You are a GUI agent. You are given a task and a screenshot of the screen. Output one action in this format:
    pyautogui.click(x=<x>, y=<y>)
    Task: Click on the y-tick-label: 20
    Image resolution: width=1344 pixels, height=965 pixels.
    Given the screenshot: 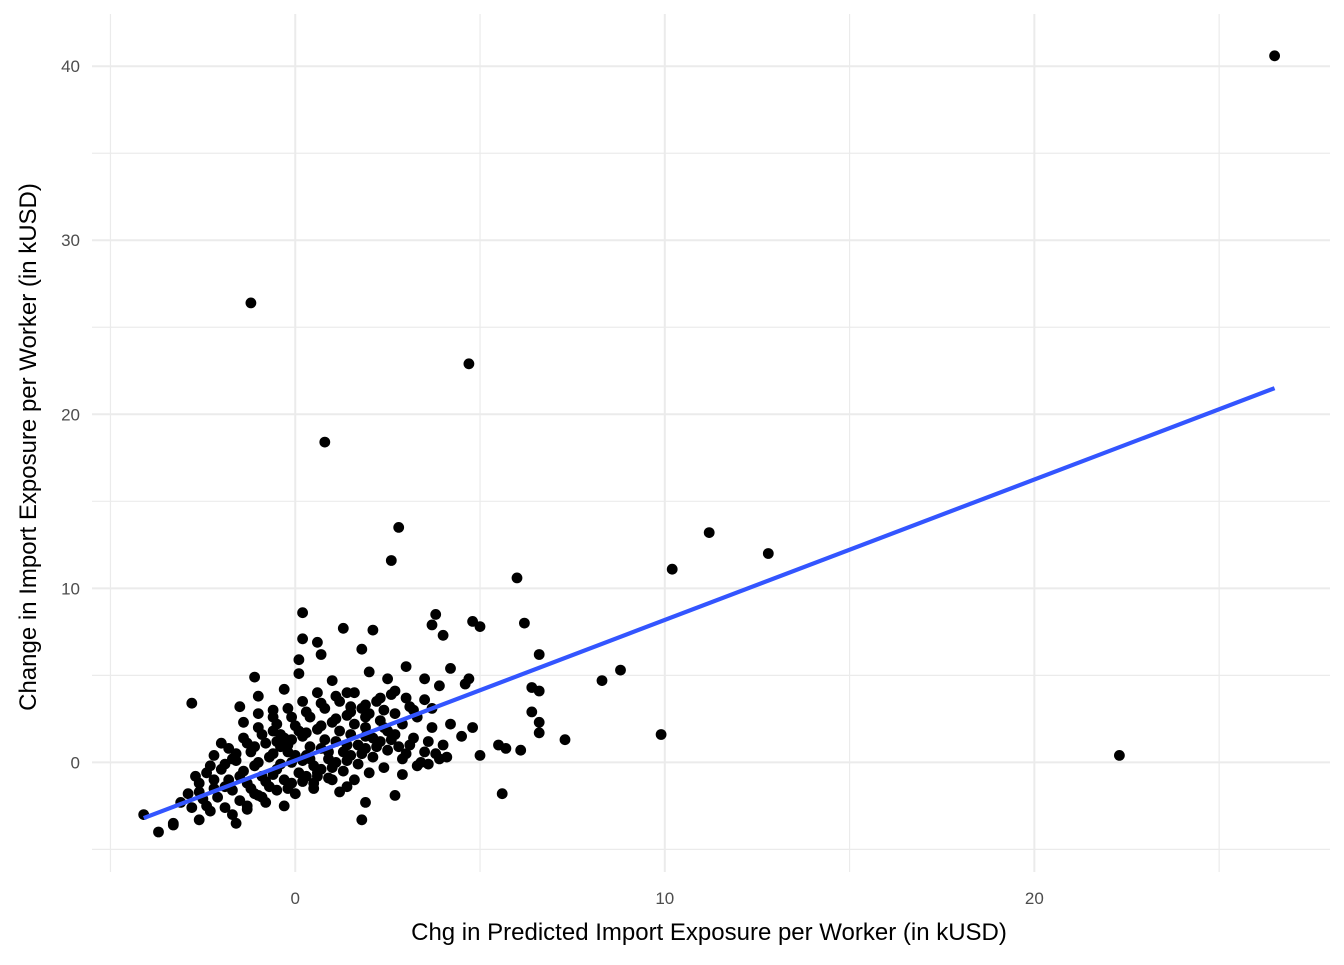 What is the action you would take?
    pyautogui.click(x=70, y=414)
    